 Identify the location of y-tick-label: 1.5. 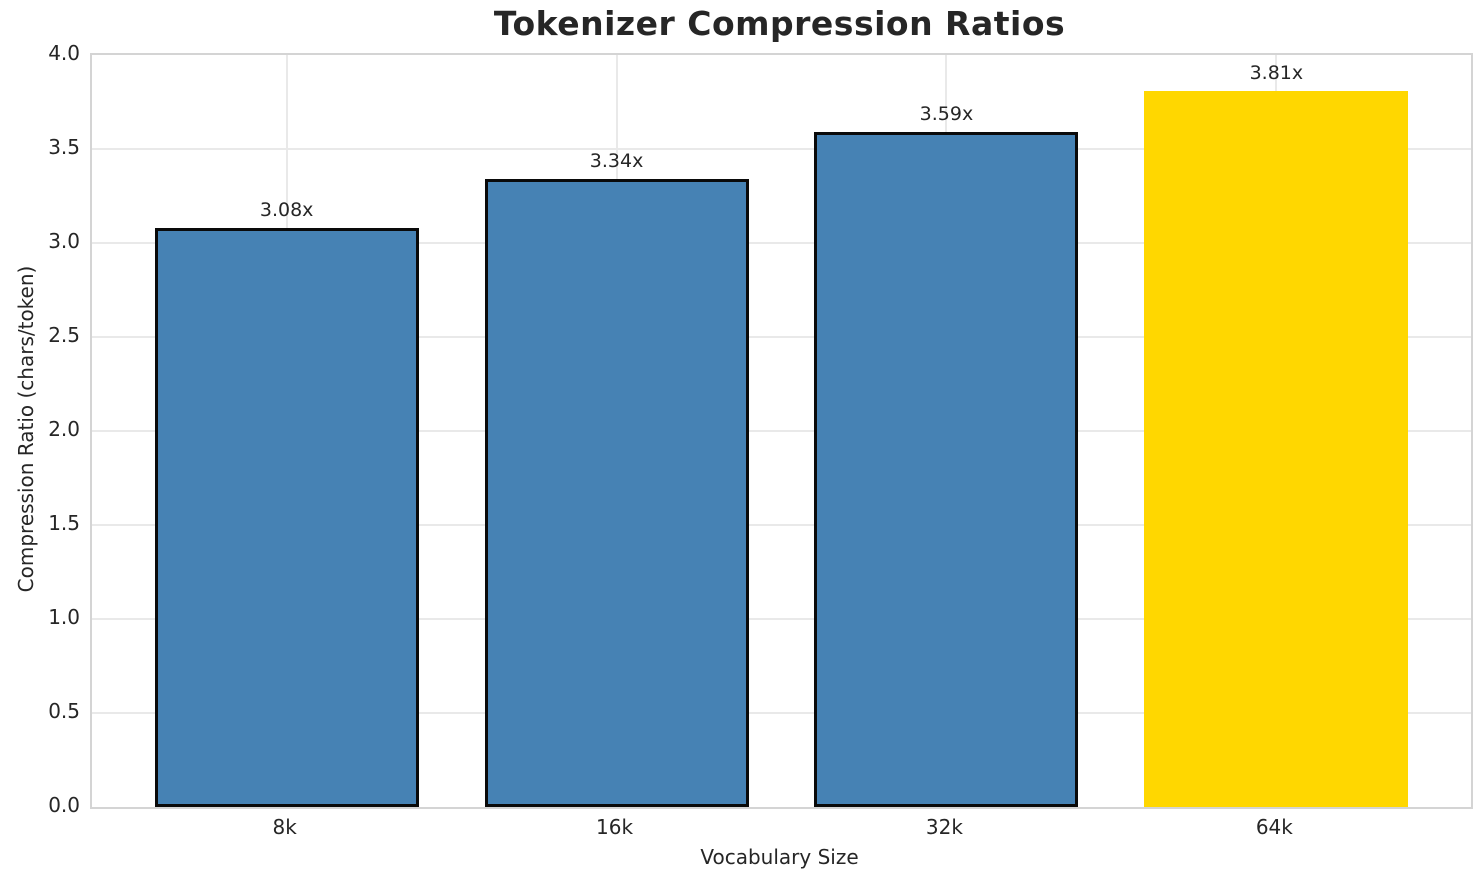
(64, 523).